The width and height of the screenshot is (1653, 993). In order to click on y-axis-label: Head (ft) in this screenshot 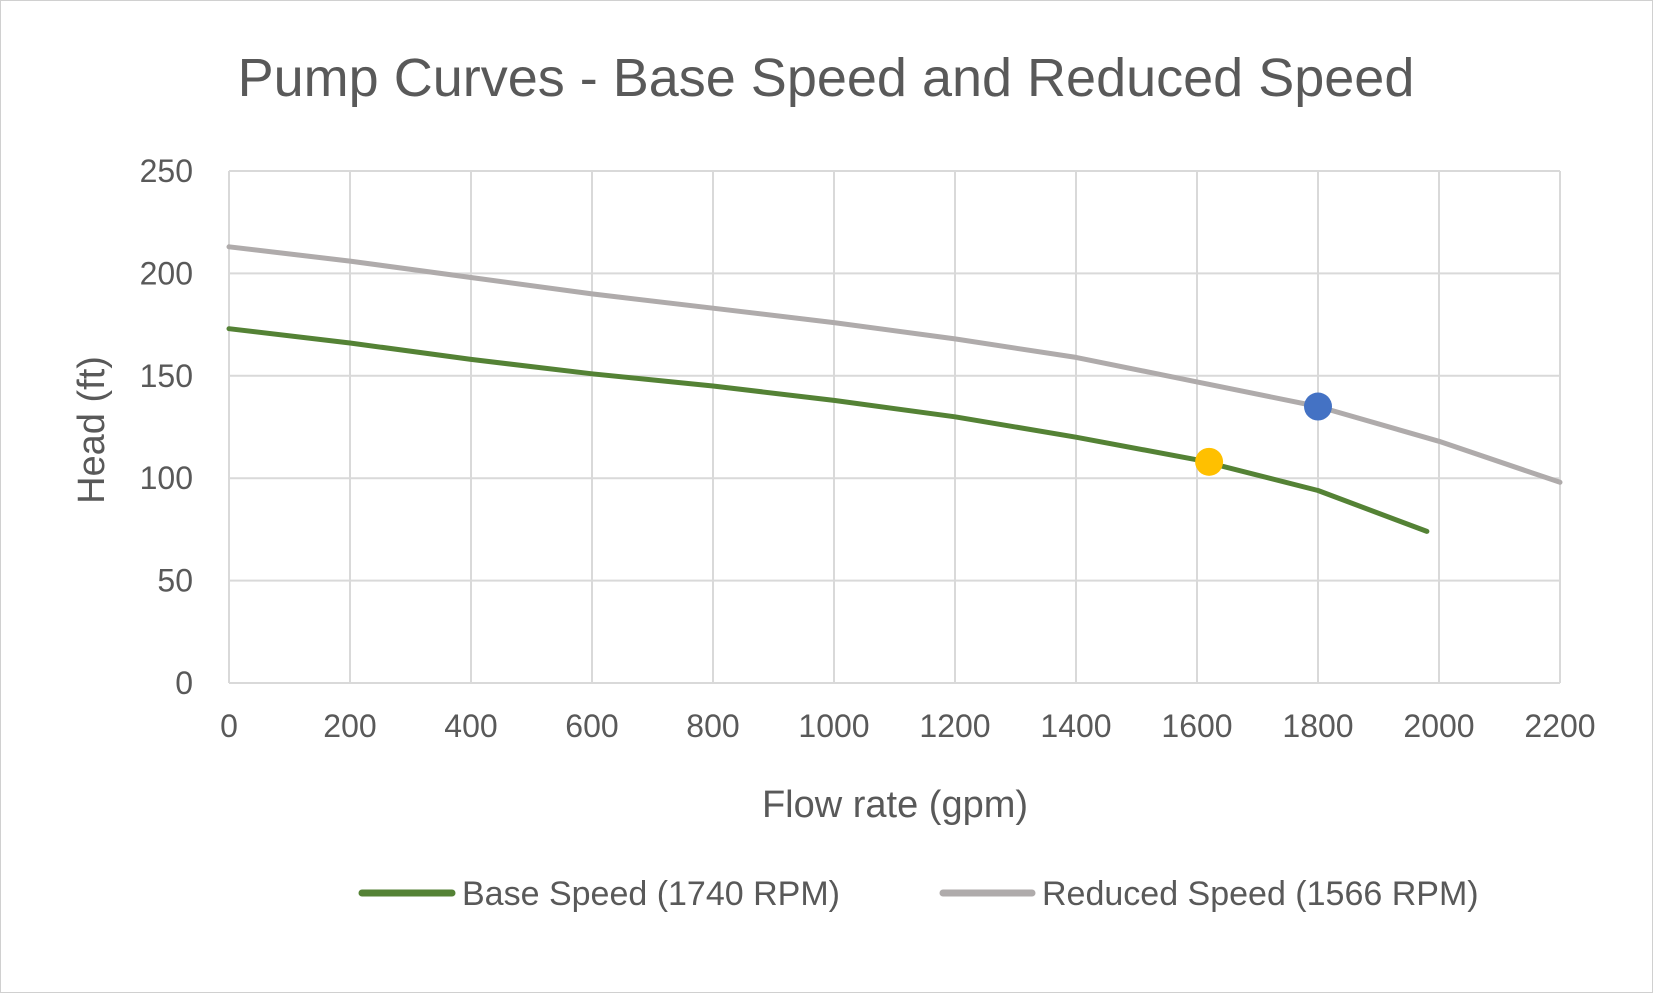, I will do `click(92, 430)`.